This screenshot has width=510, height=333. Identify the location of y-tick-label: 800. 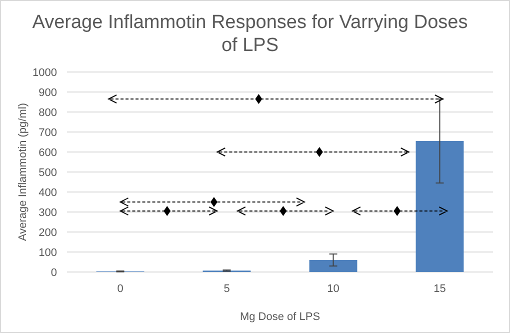
(47, 112).